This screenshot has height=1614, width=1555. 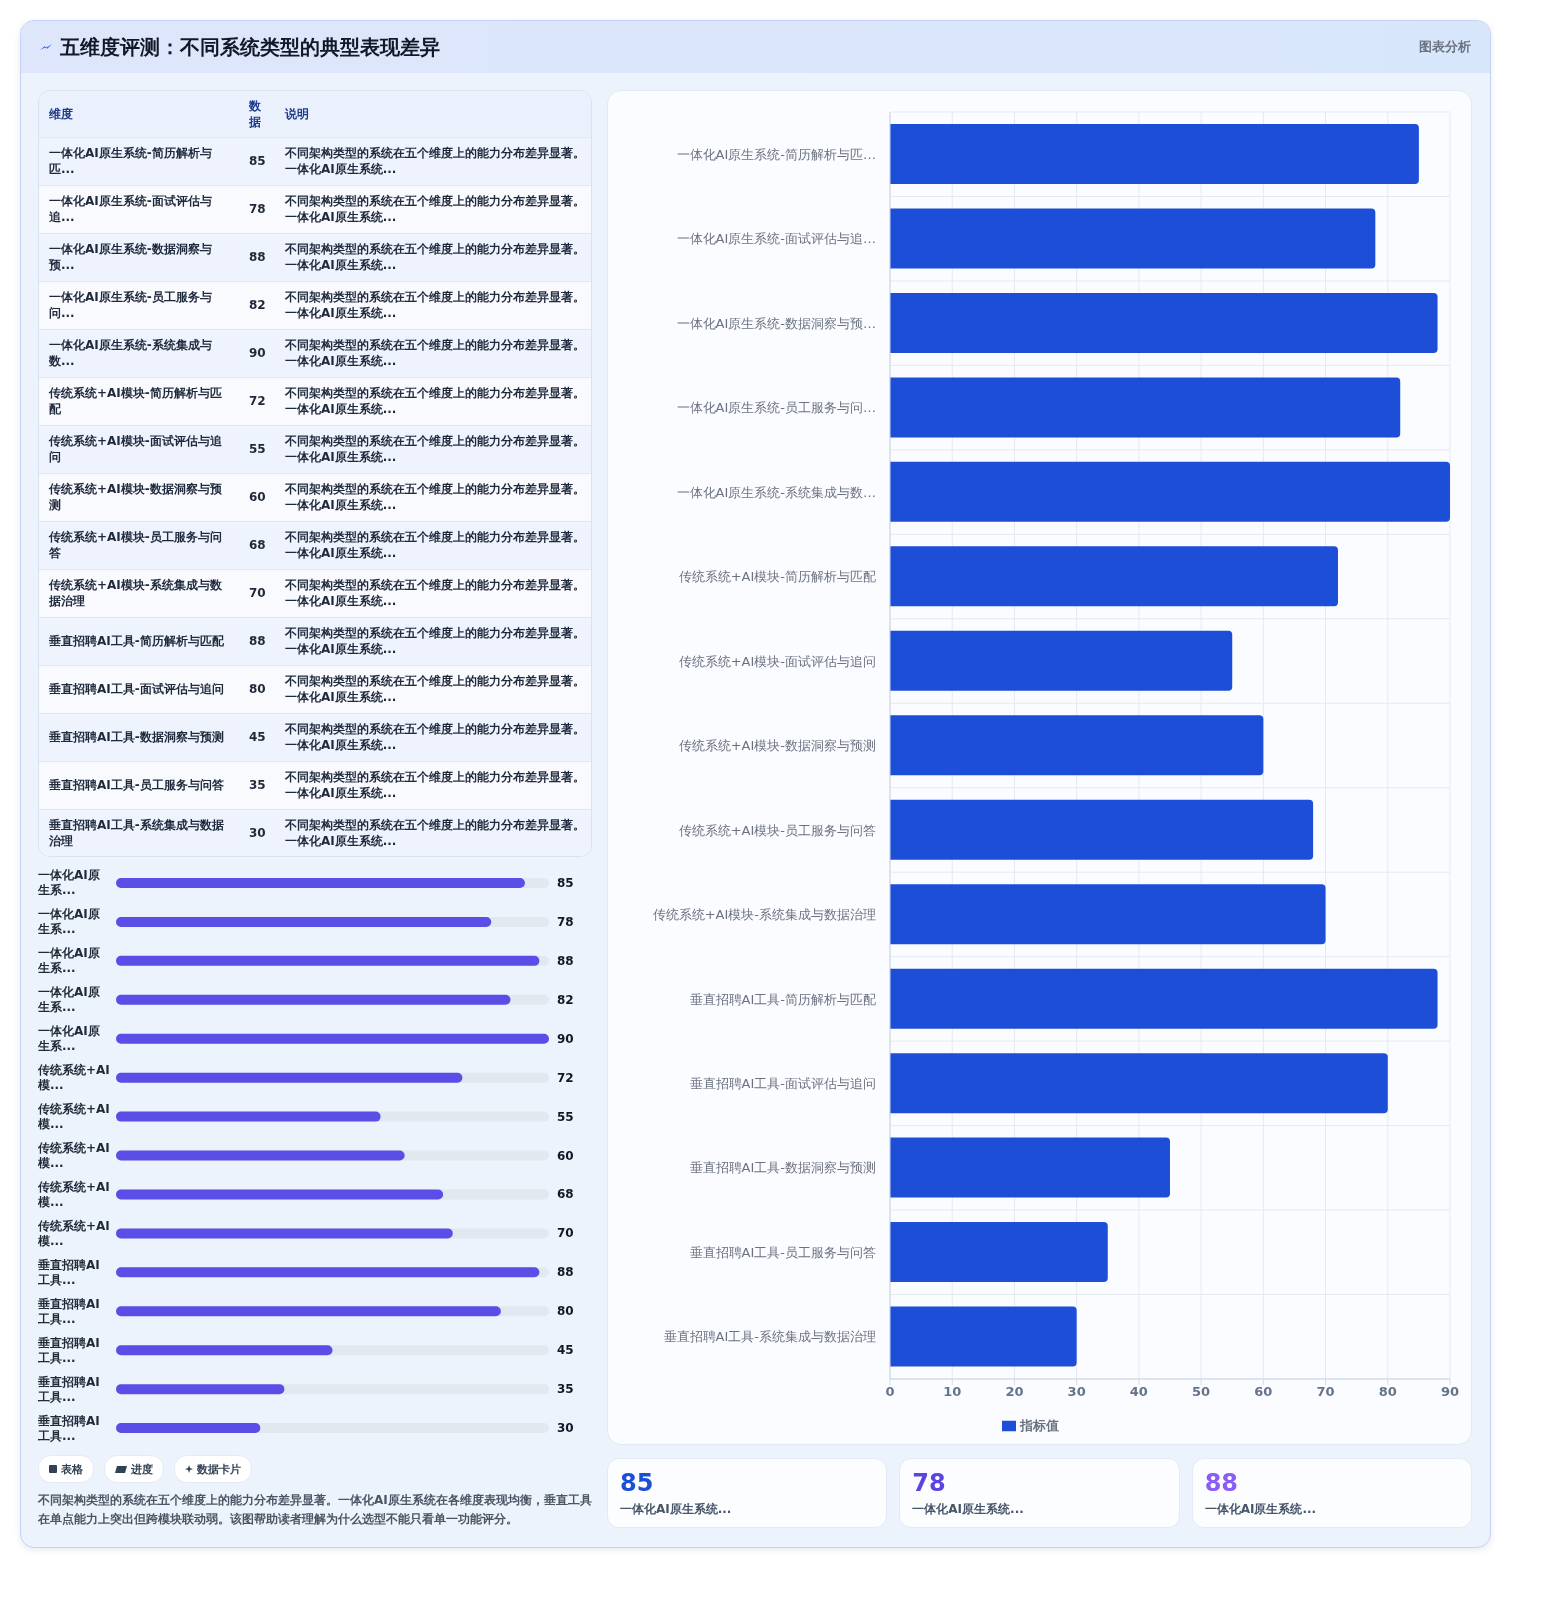 What do you see at coordinates (782, 1083) in the screenshot?
I see `y-tick-label: 垂直招聘AI工具-面试评估与追问` at bounding box center [782, 1083].